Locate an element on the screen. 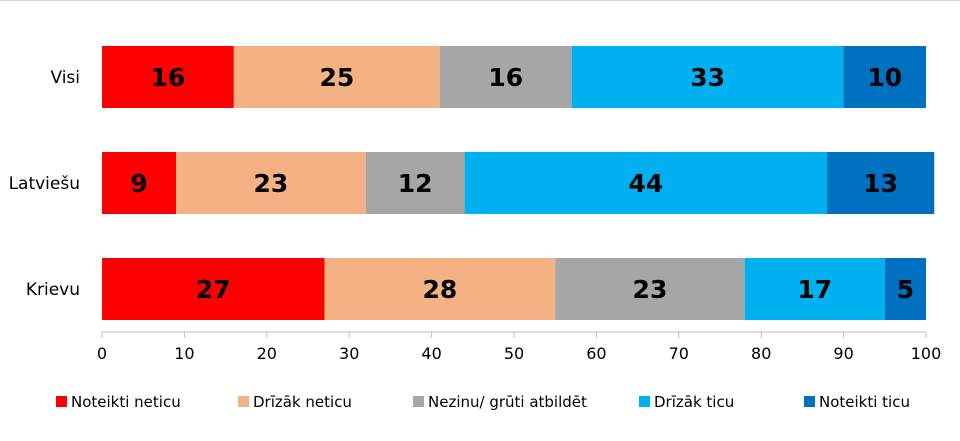 This screenshot has width=960, height=441. category-labels: Visi Latviešu Krievu is located at coordinates (44, 184).